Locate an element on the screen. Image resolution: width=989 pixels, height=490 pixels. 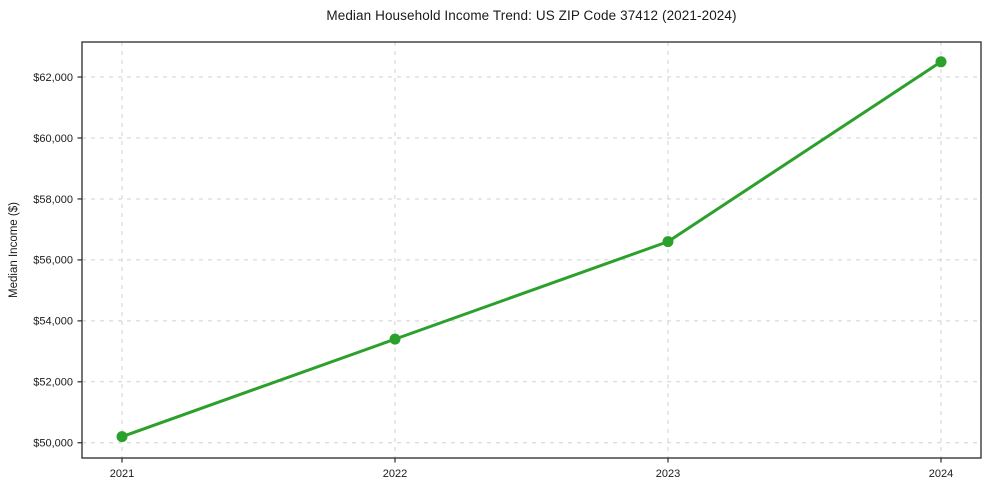
y-tick-label: $56,000 is located at coordinates (53, 261).